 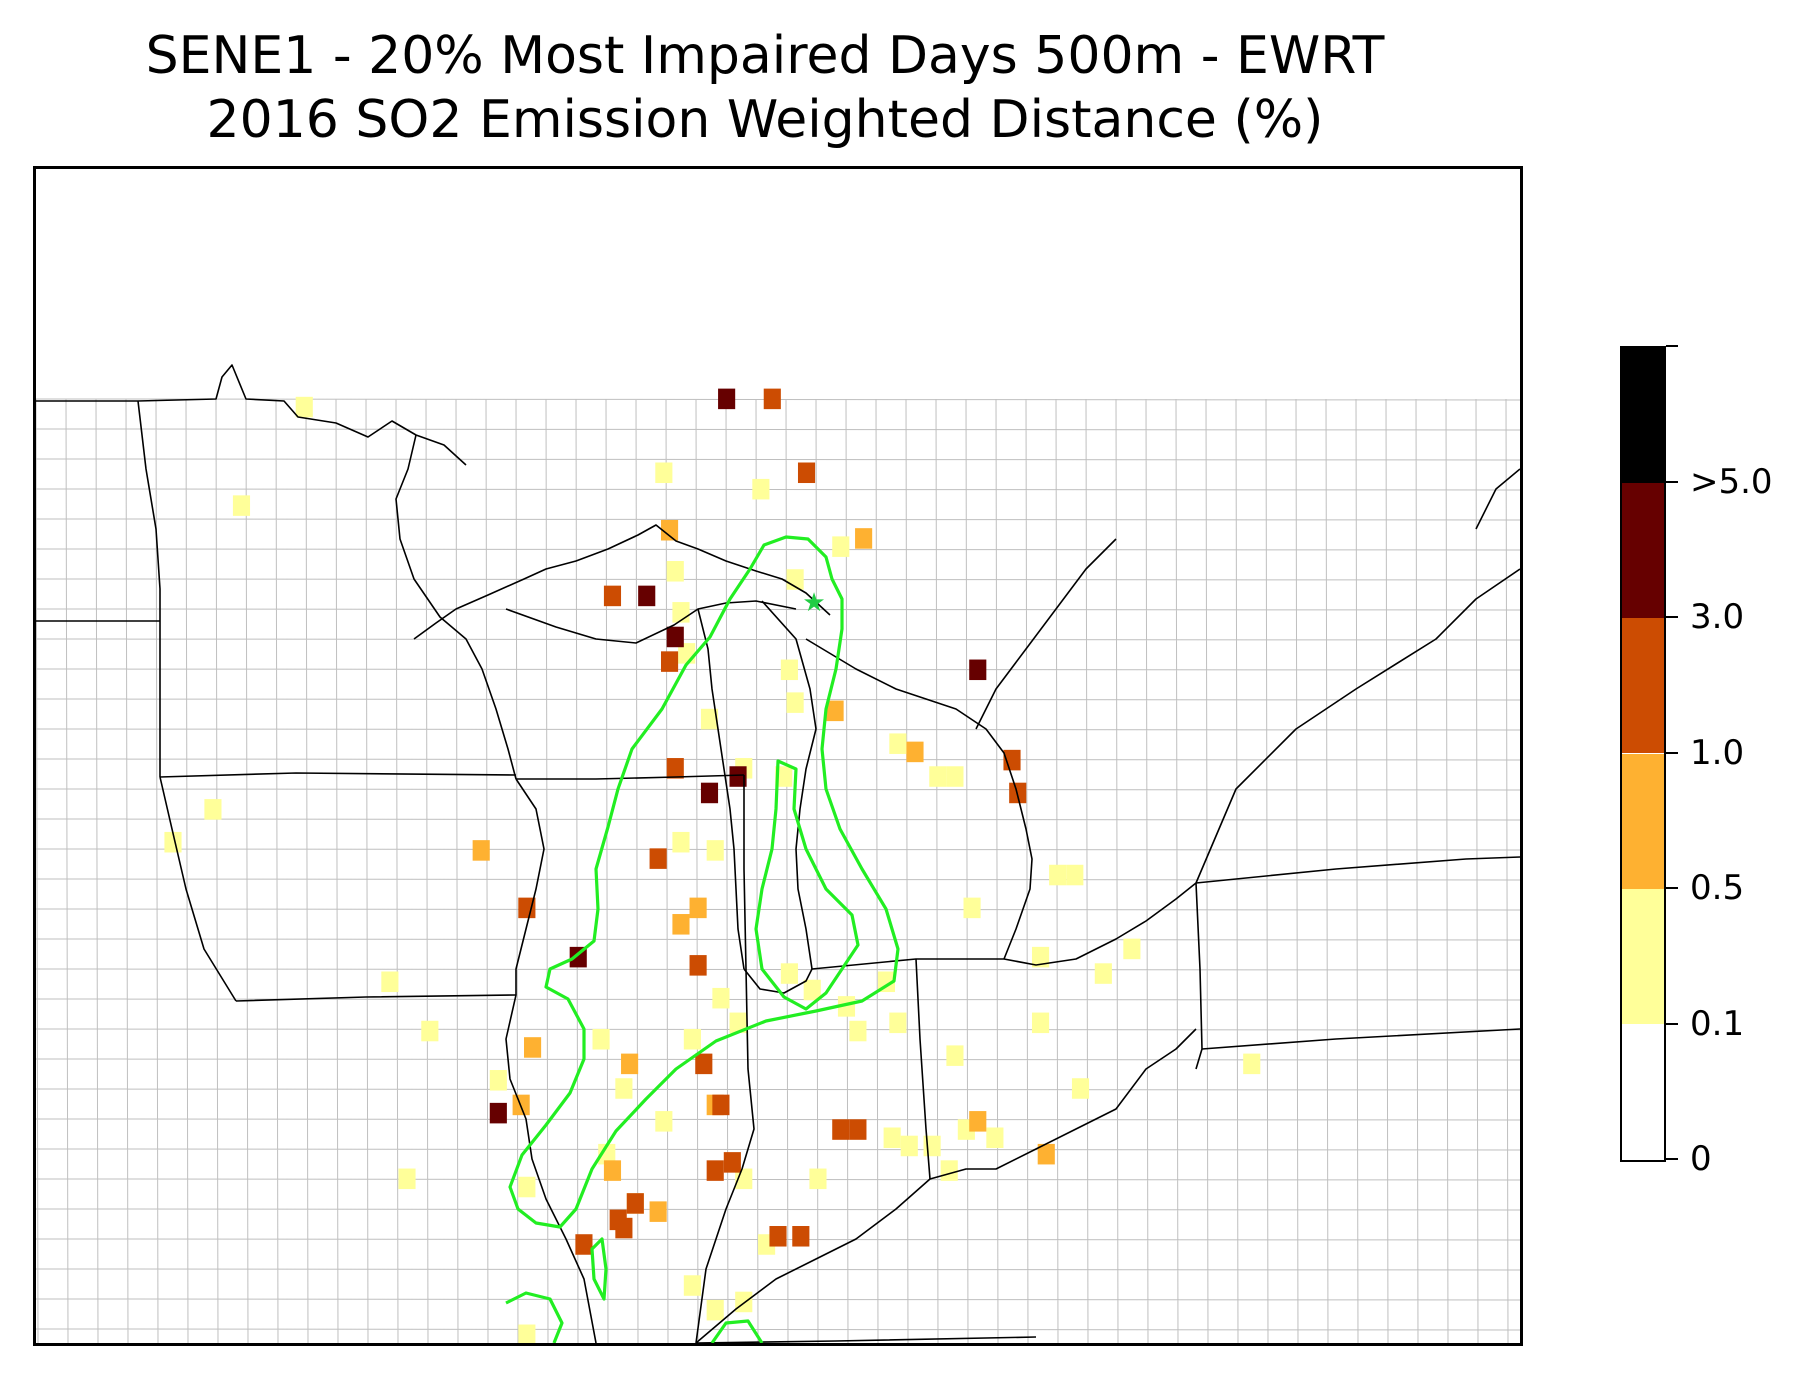 What do you see at coordinates (456, 607) in the screenshot?
I see `mn-wi-border` at bounding box center [456, 607].